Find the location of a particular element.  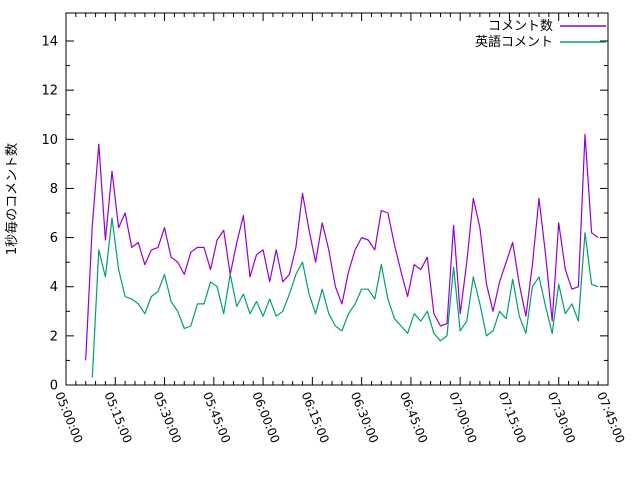

y-tick-label: 8 is located at coordinates (54, 189).